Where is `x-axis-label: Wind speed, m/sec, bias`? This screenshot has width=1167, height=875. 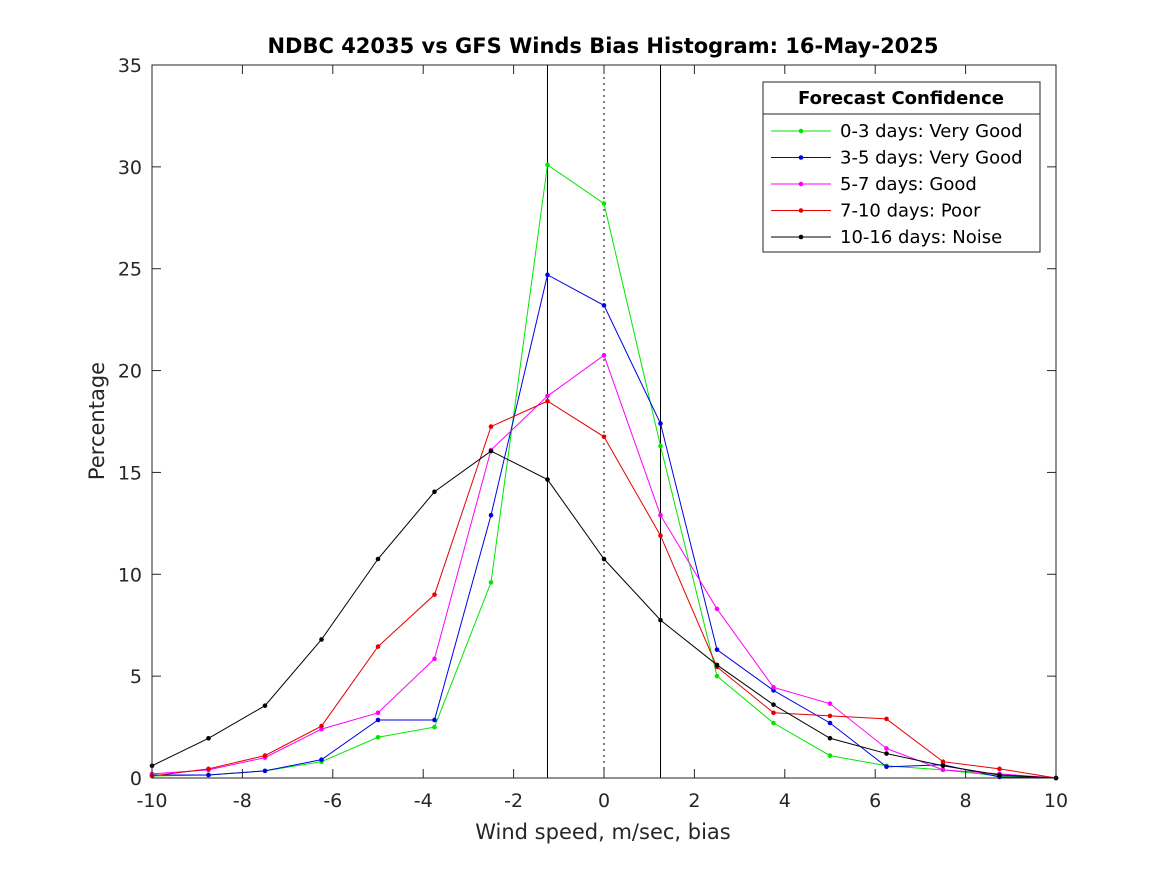 x-axis-label: Wind speed, m/sec, bias is located at coordinates (603, 832).